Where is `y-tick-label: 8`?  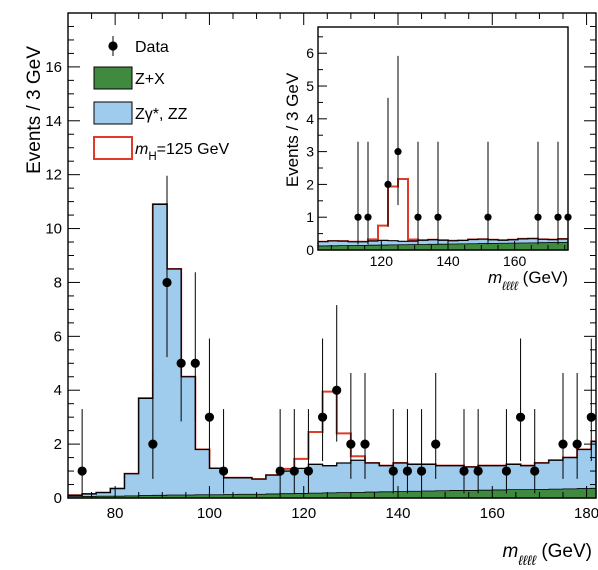
y-tick-label: 8 is located at coordinates (58, 282).